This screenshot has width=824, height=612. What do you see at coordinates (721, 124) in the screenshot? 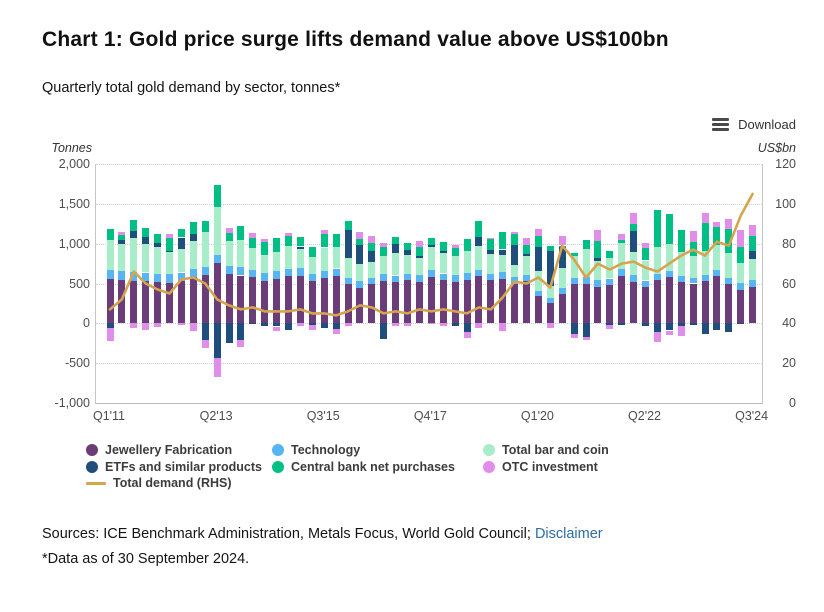
I see `menu-icon` at bounding box center [721, 124].